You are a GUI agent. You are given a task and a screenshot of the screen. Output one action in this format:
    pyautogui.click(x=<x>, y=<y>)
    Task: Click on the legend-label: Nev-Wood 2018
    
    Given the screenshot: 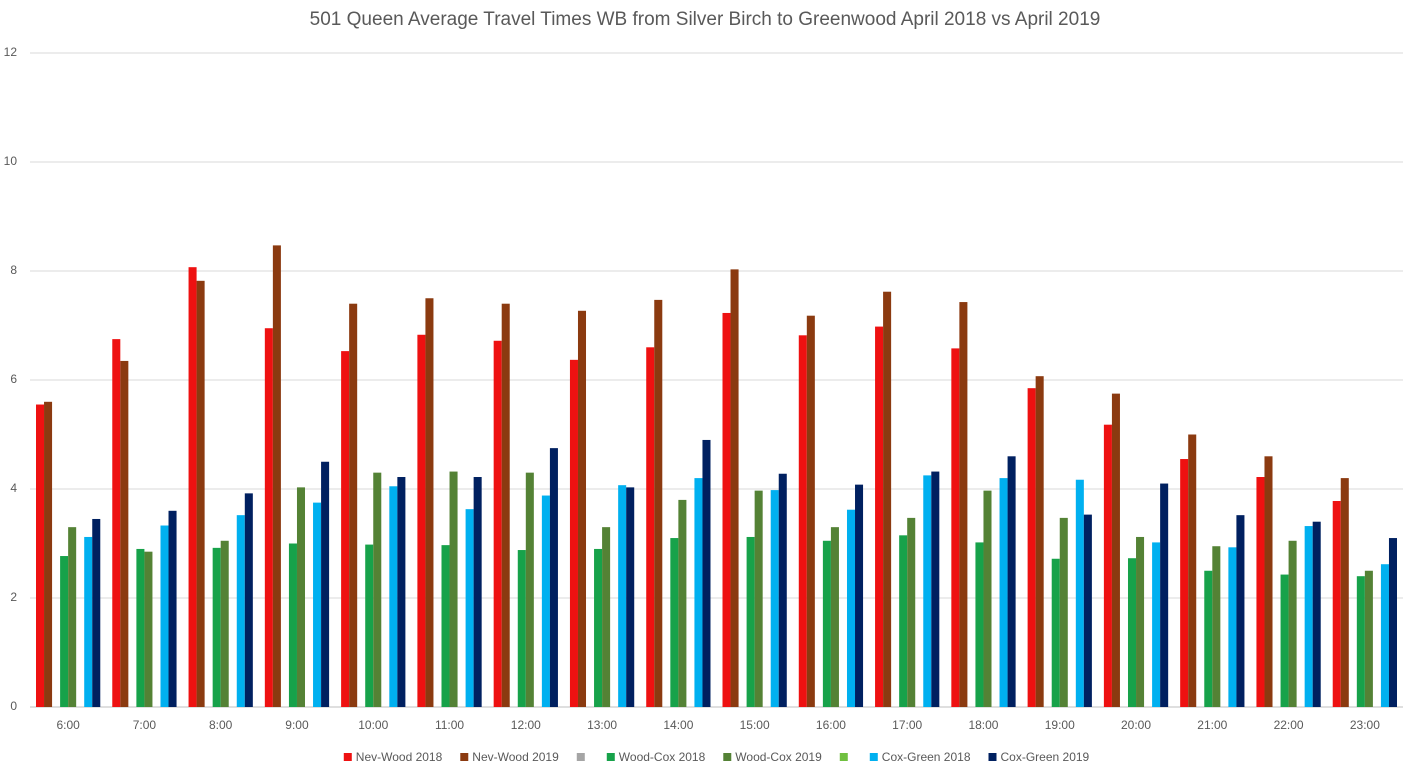 What is the action you would take?
    pyautogui.click(x=399, y=757)
    